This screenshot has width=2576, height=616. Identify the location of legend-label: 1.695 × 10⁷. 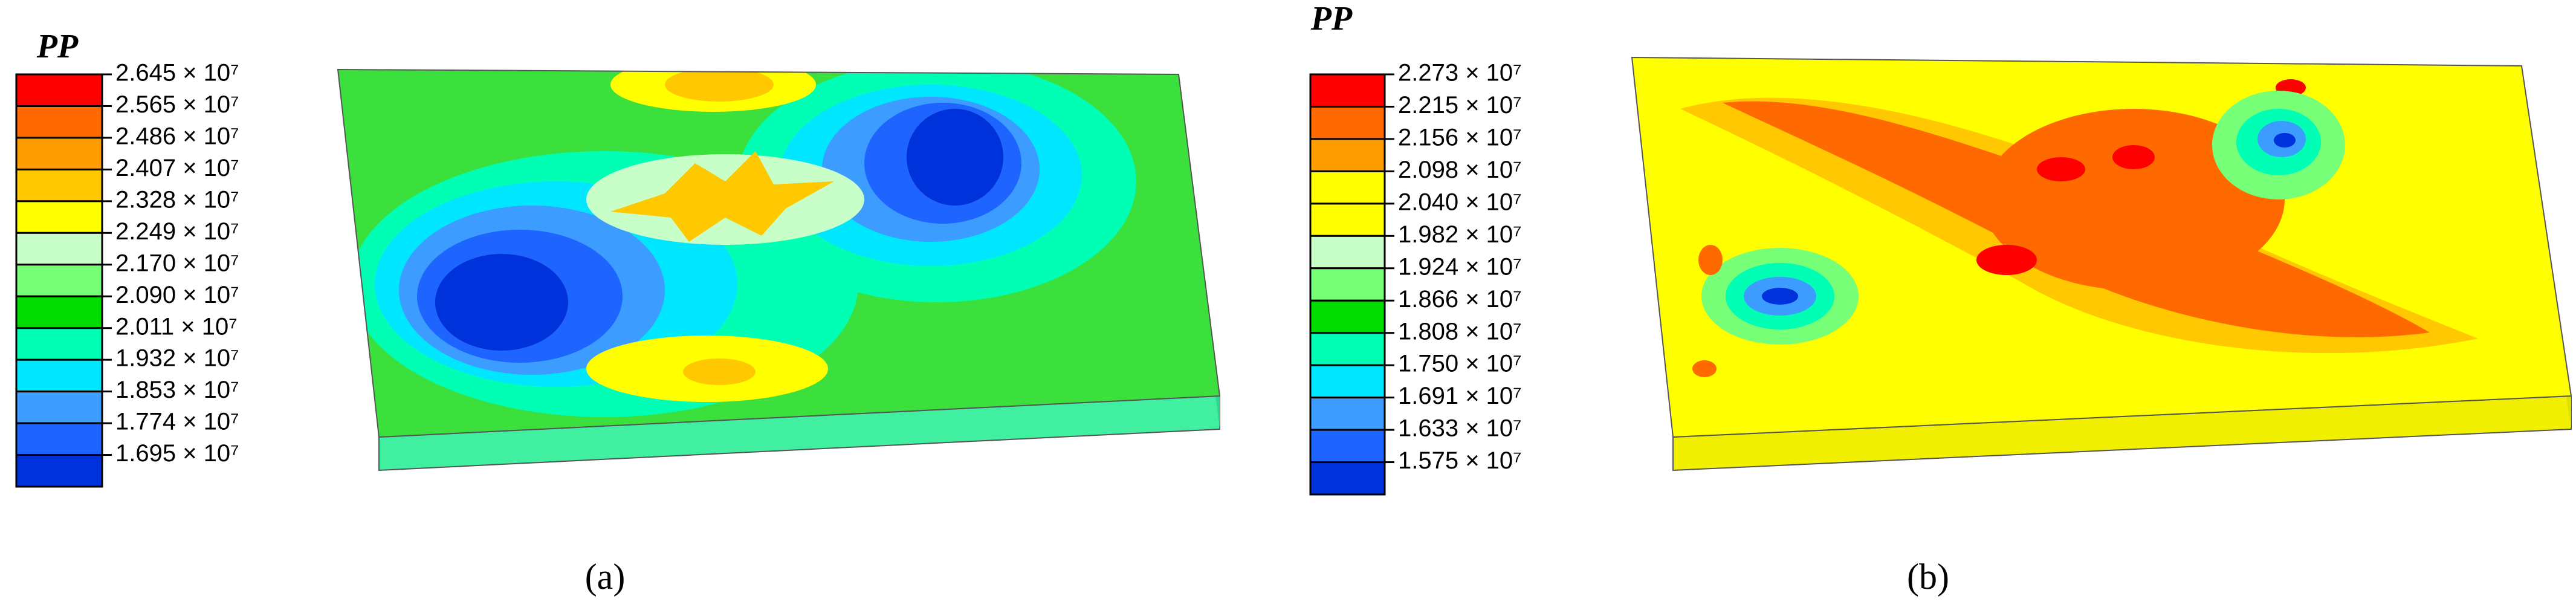
(177, 453).